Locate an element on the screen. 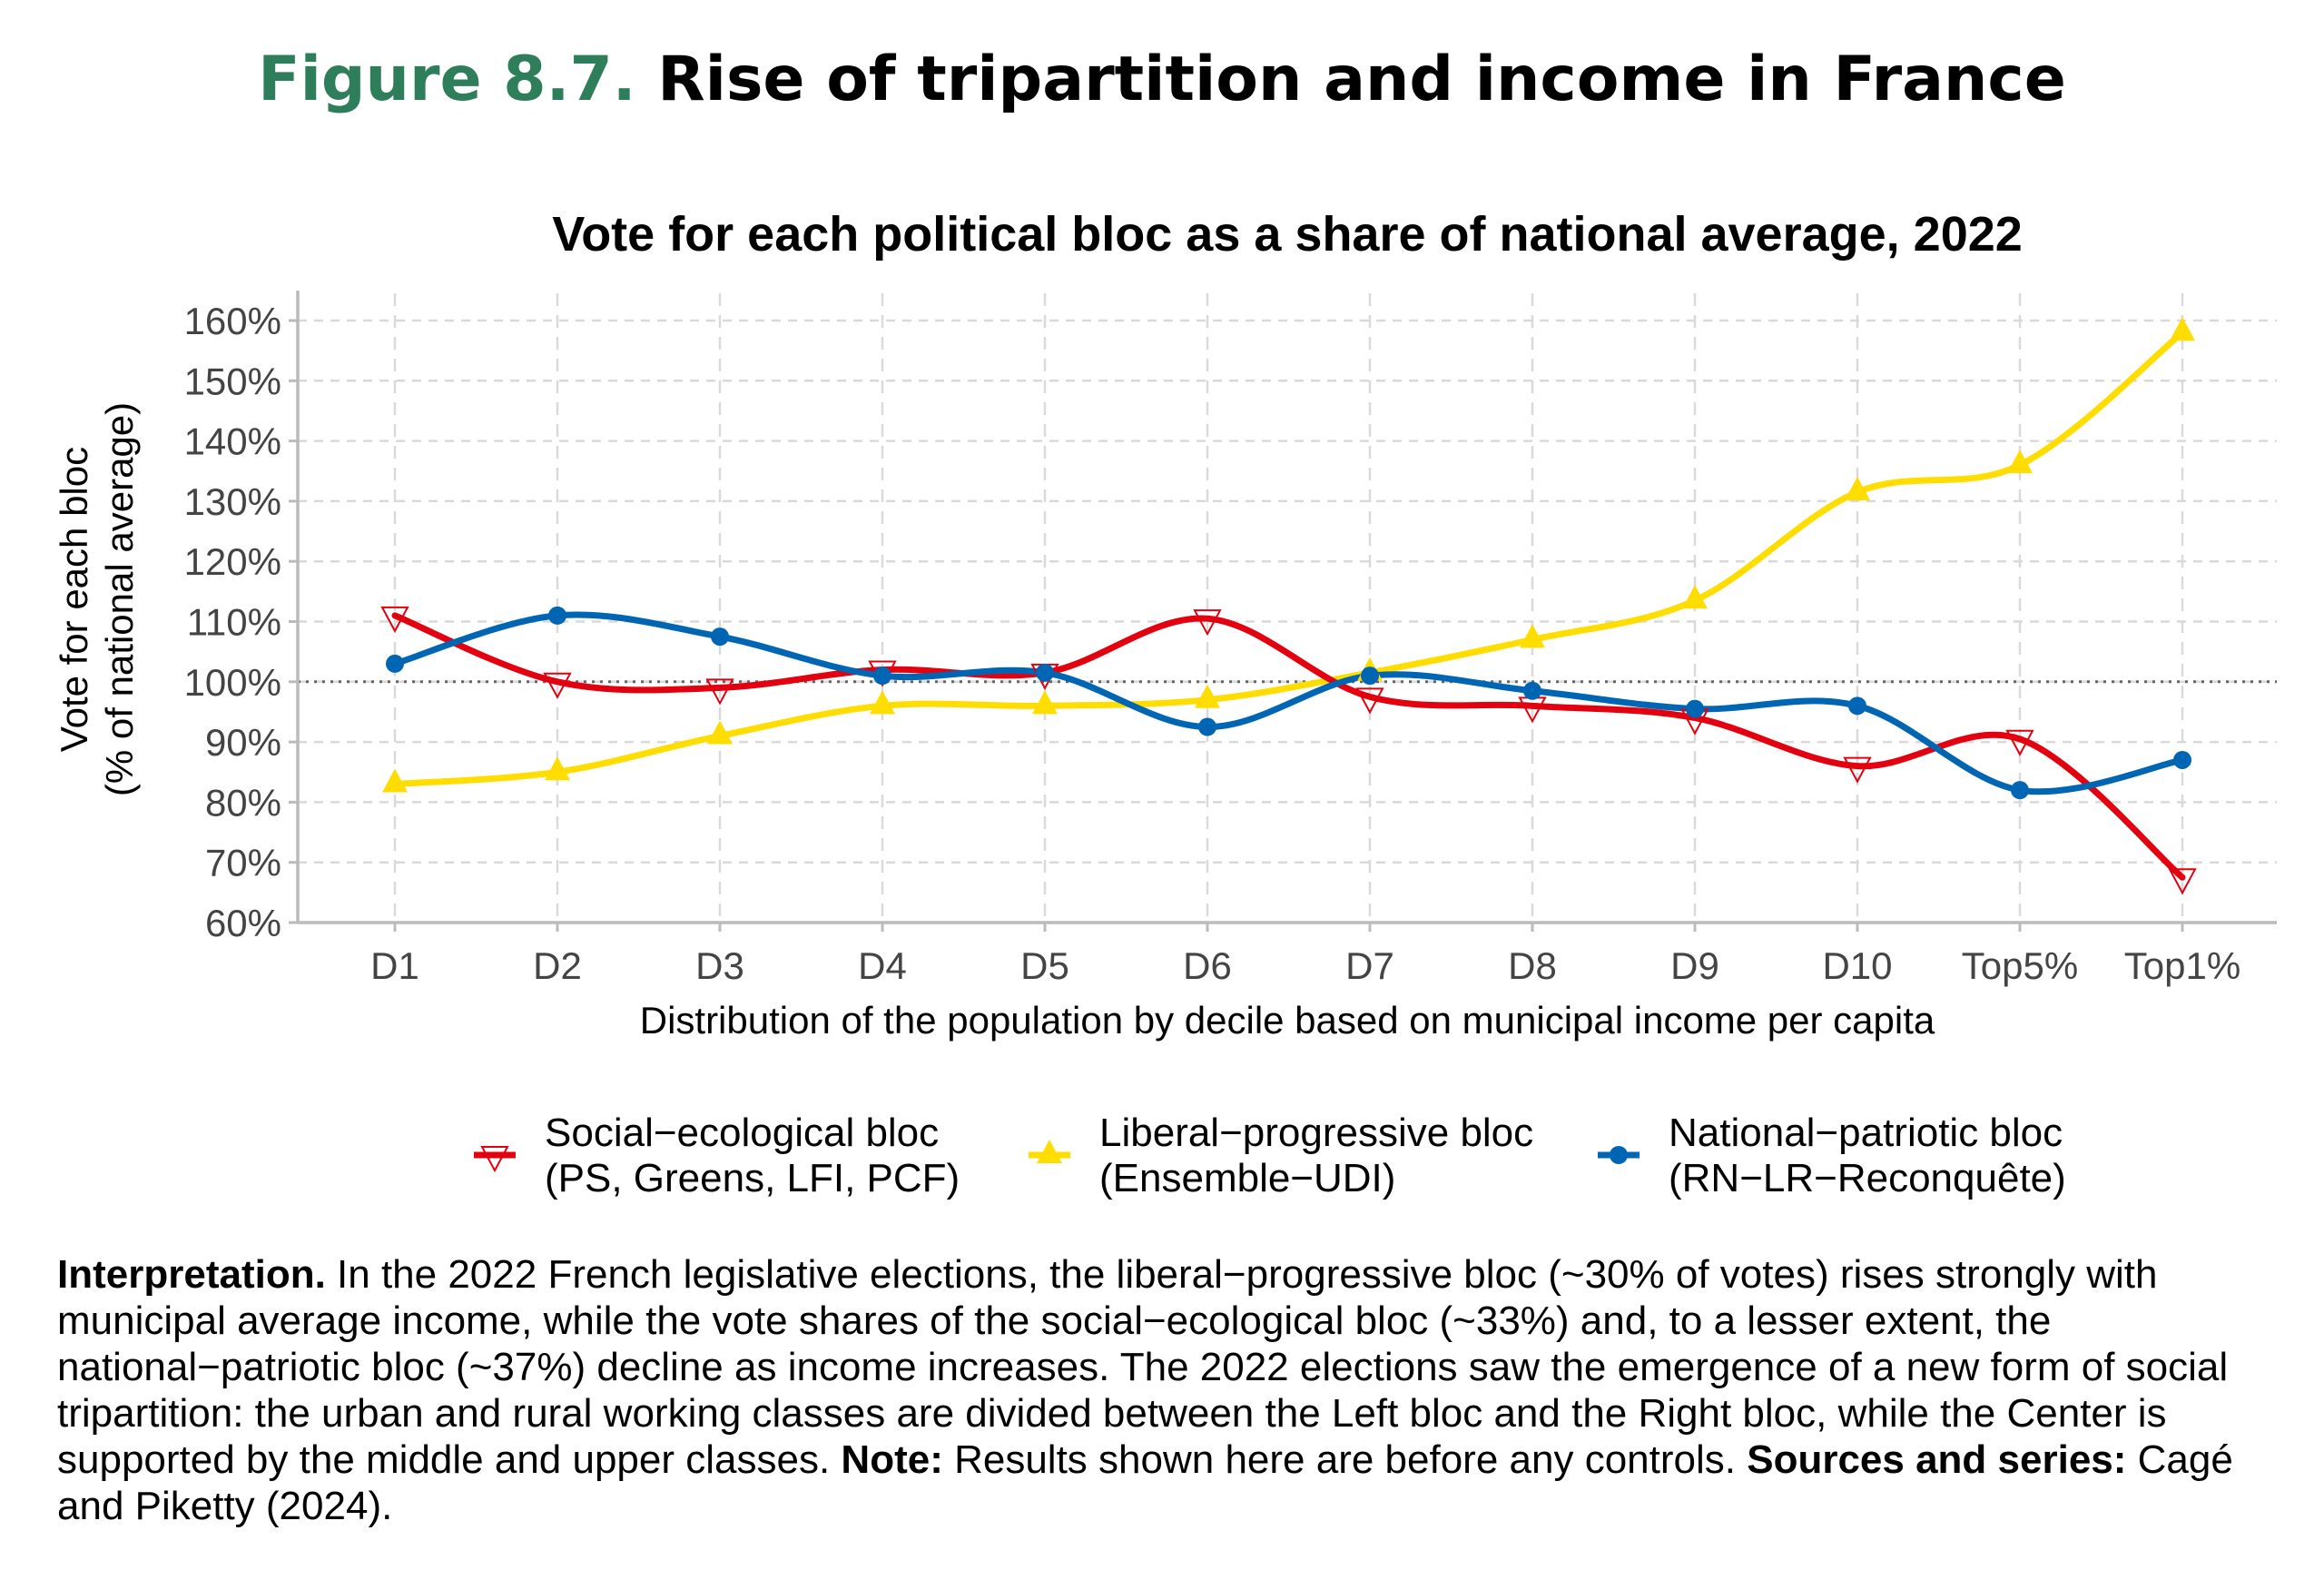 The width and height of the screenshot is (2324, 1580). sources-label: Sources and series: is located at coordinates (1937, 1460).